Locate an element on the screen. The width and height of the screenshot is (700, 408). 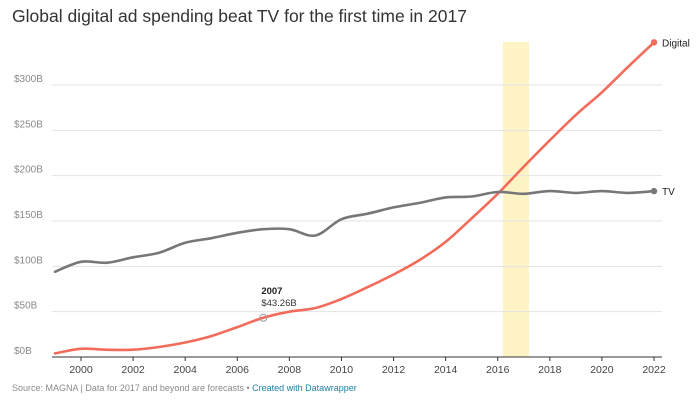
annotation-marker is located at coordinates (263, 317).